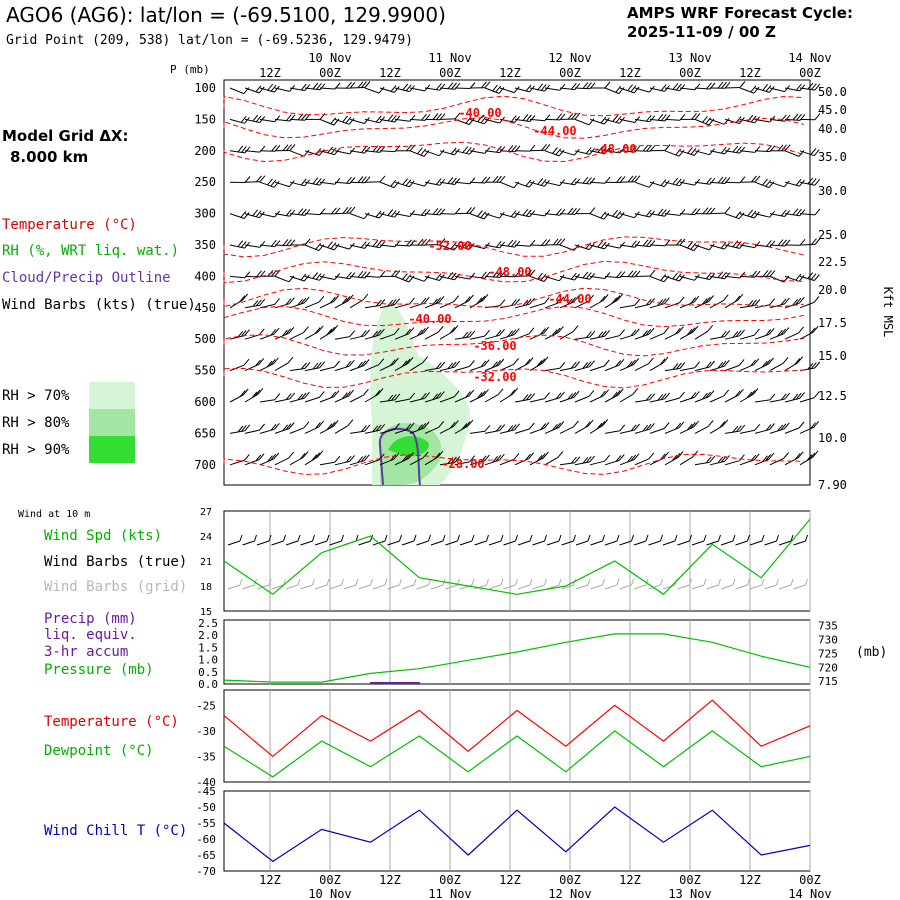 This screenshot has width=900, height=900. I want to click on top-hour-label: 00Z, so click(570, 73).